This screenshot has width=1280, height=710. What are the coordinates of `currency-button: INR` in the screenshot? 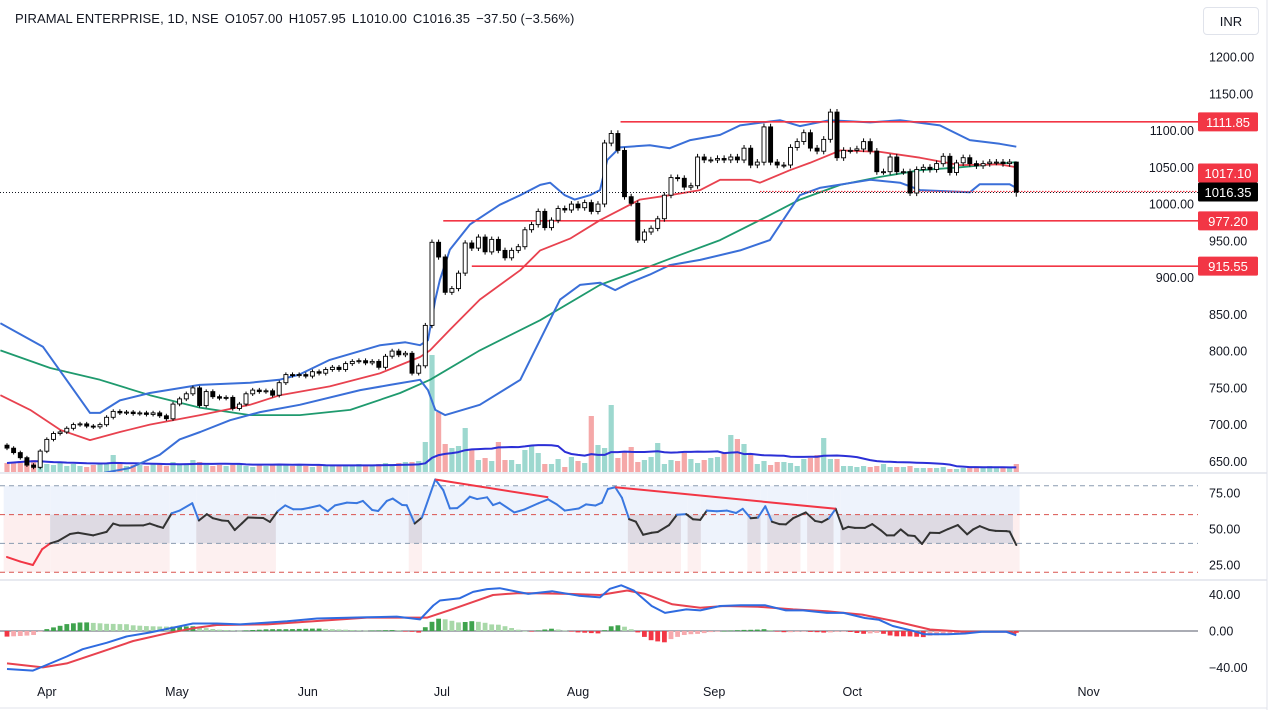 It's located at (1231, 21).